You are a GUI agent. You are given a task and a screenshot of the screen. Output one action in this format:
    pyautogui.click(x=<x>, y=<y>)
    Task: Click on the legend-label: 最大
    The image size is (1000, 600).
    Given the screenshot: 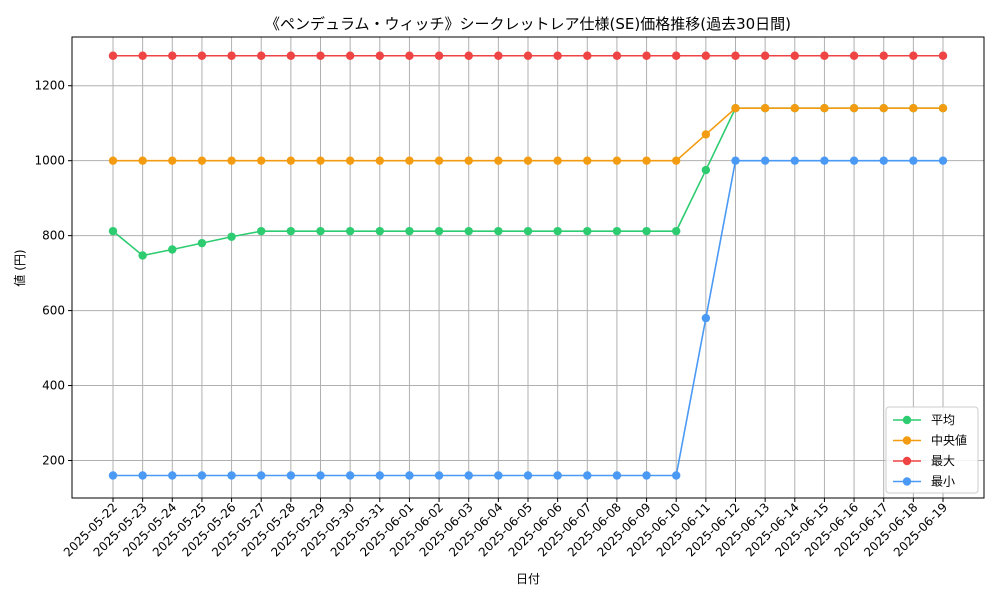 What is the action you would take?
    pyautogui.click(x=943, y=461)
    